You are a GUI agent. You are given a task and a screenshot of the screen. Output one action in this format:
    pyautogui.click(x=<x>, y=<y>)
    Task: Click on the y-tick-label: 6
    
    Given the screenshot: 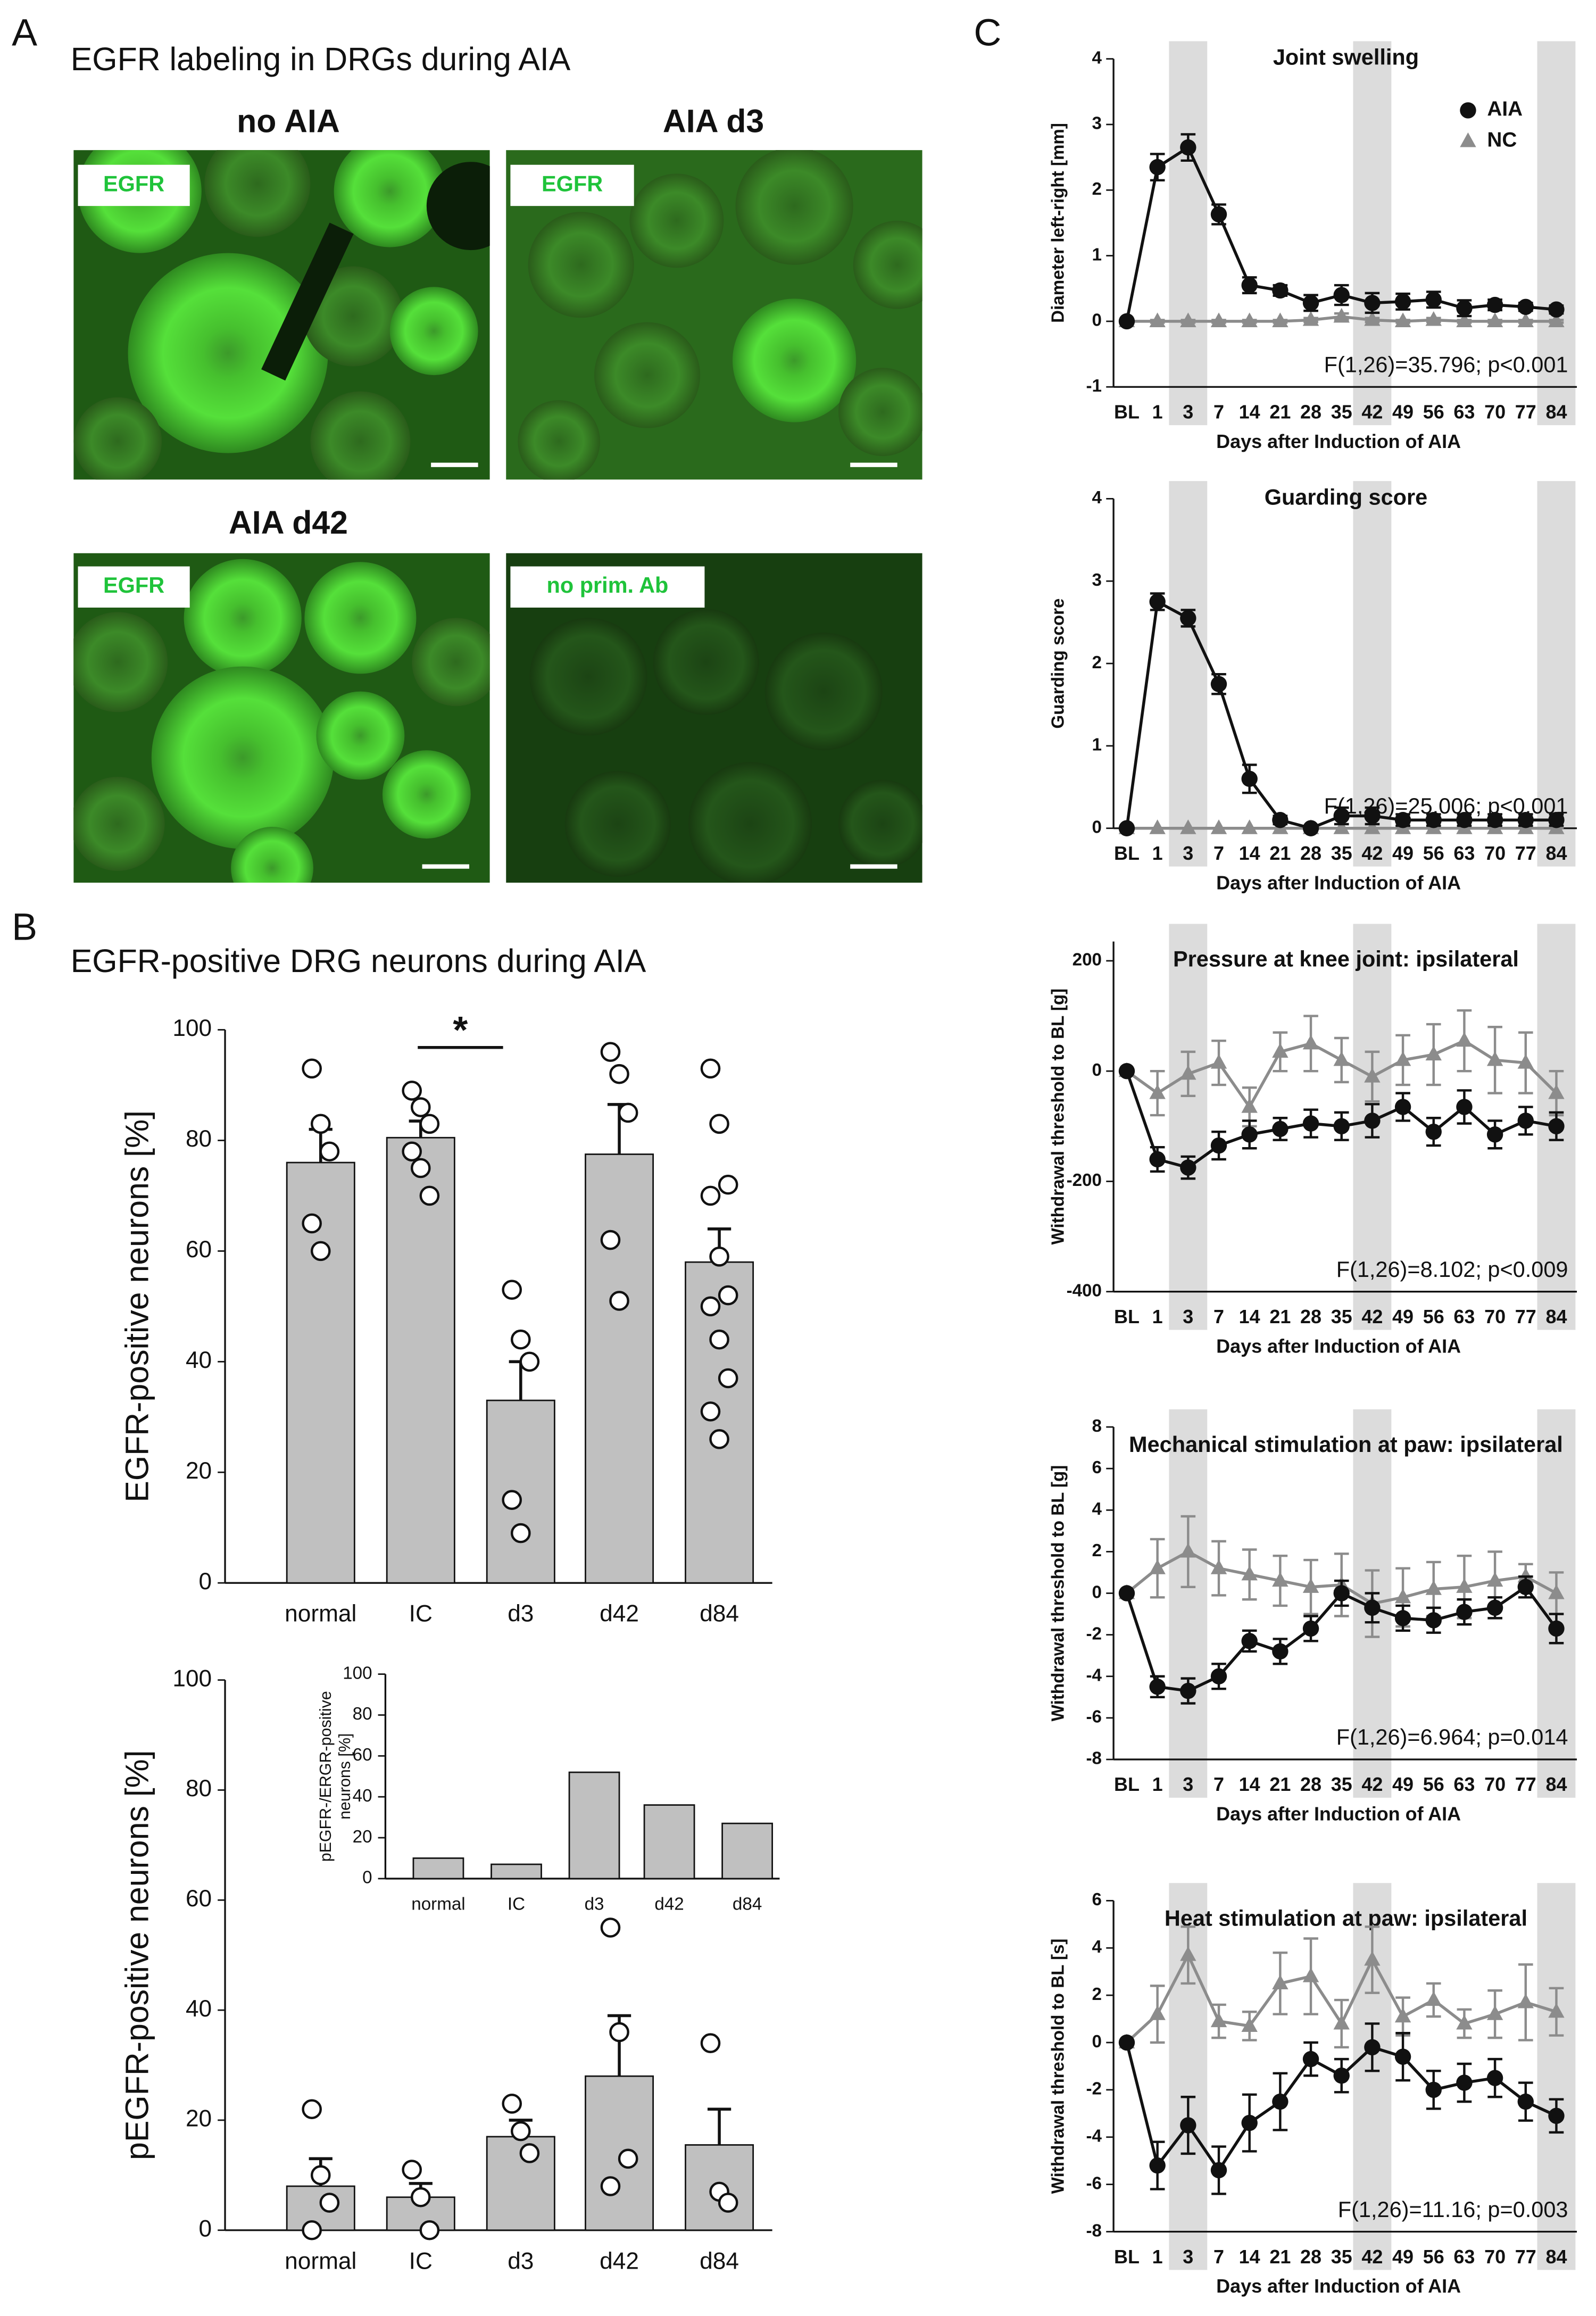 What is the action you would take?
    pyautogui.click(x=1097, y=1900)
    